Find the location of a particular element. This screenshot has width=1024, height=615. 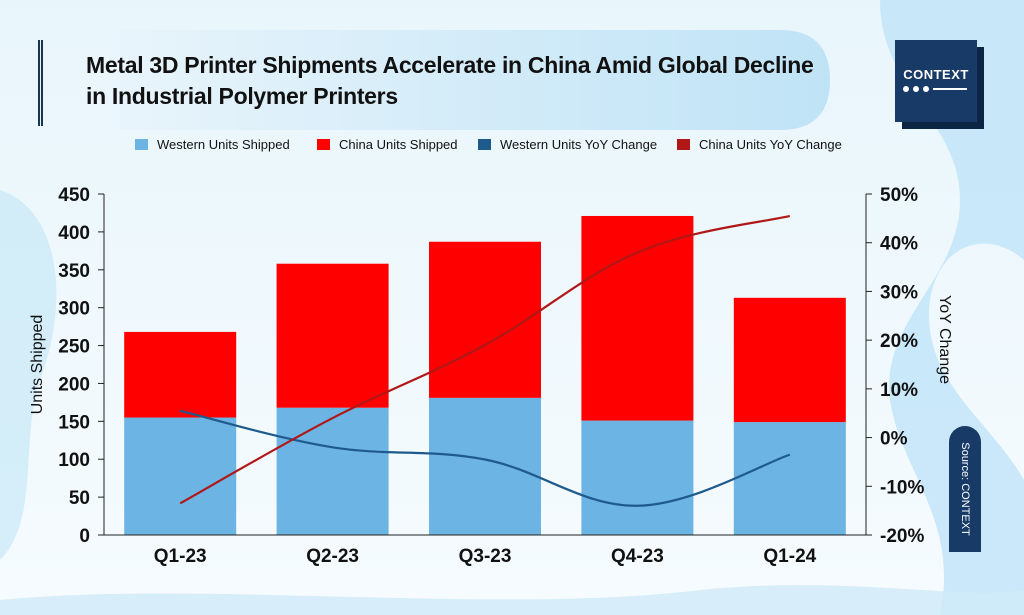

source-pill is located at coordinates (965, 489).